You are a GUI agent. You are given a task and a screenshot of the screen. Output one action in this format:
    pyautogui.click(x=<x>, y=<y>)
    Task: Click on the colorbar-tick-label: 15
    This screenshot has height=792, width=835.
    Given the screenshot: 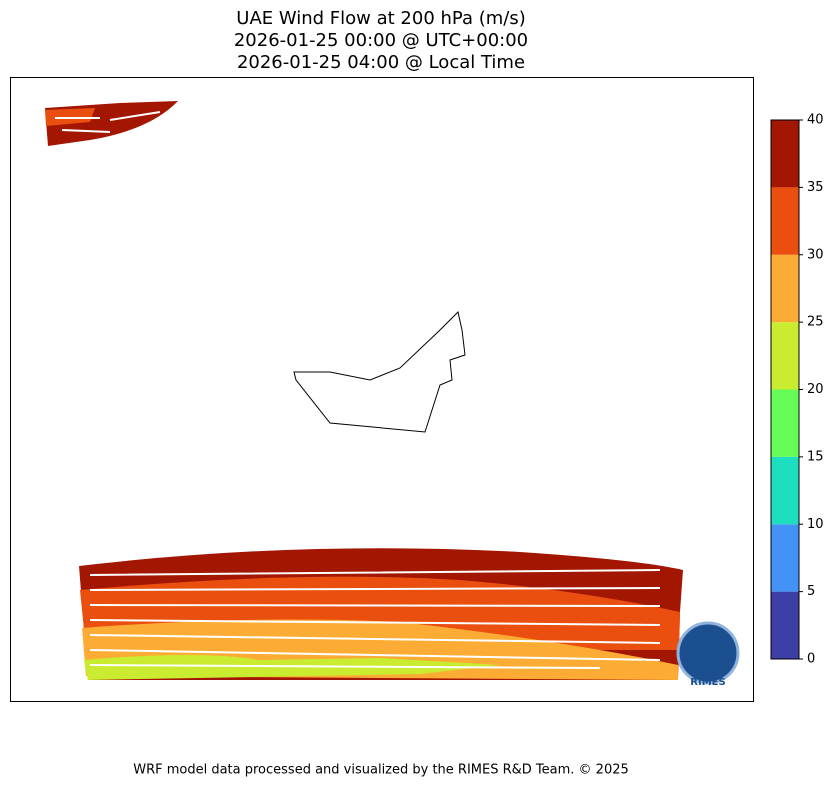 What is the action you would take?
    pyautogui.click(x=815, y=456)
    